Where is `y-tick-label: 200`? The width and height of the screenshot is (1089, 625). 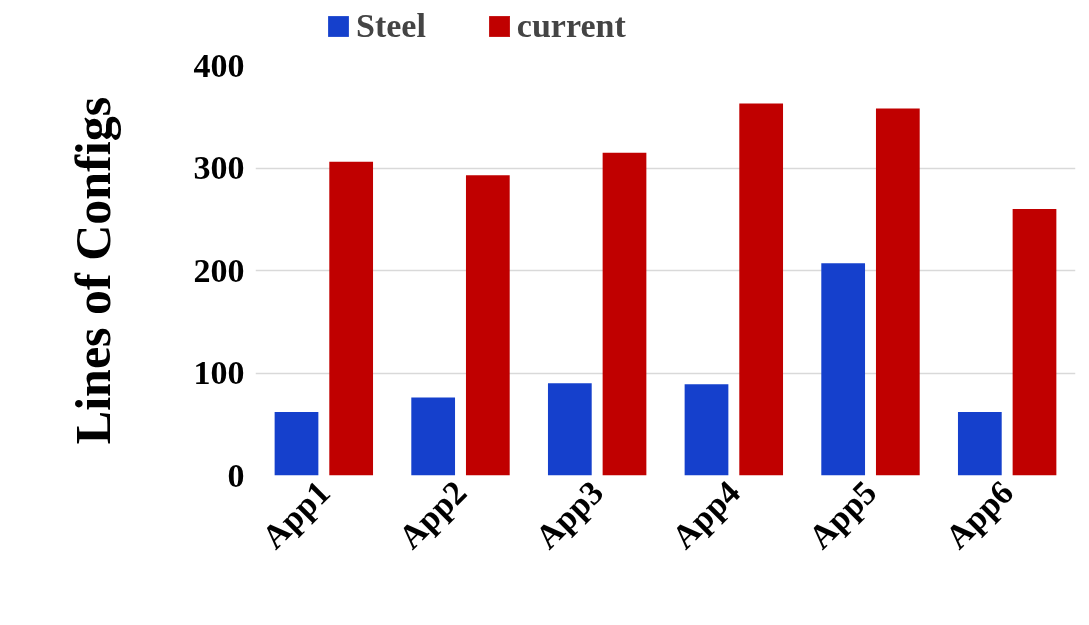
y-tick-label: 200 is located at coordinates (219, 270).